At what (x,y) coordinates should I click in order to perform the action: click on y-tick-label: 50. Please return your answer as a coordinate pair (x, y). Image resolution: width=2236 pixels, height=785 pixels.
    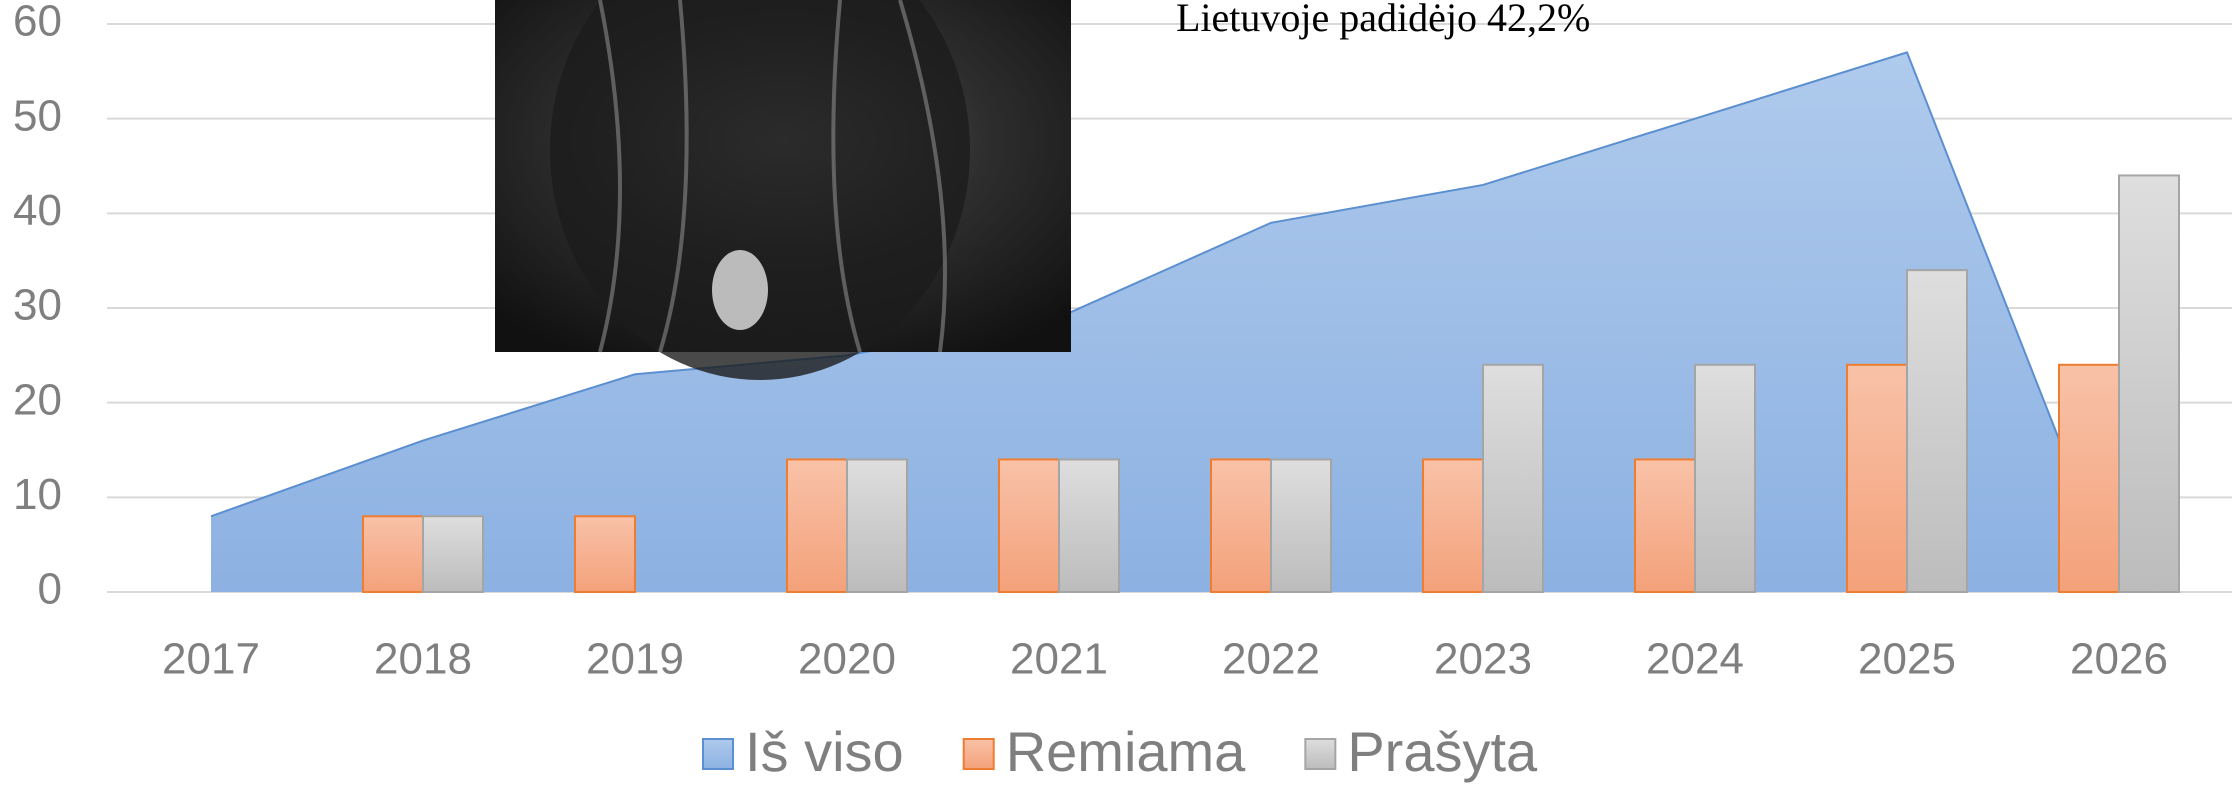
    Looking at the image, I should click on (37, 115).